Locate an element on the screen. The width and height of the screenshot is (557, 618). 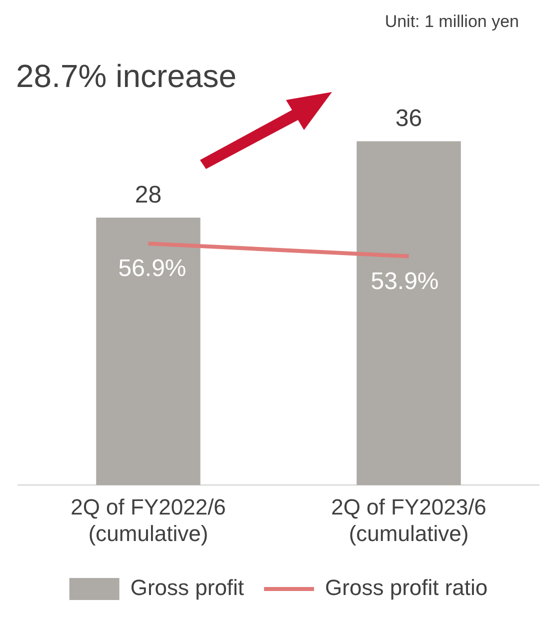
x-tick-label: 2Q of FY2023/6 (cumulative) is located at coordinates (408, 520).